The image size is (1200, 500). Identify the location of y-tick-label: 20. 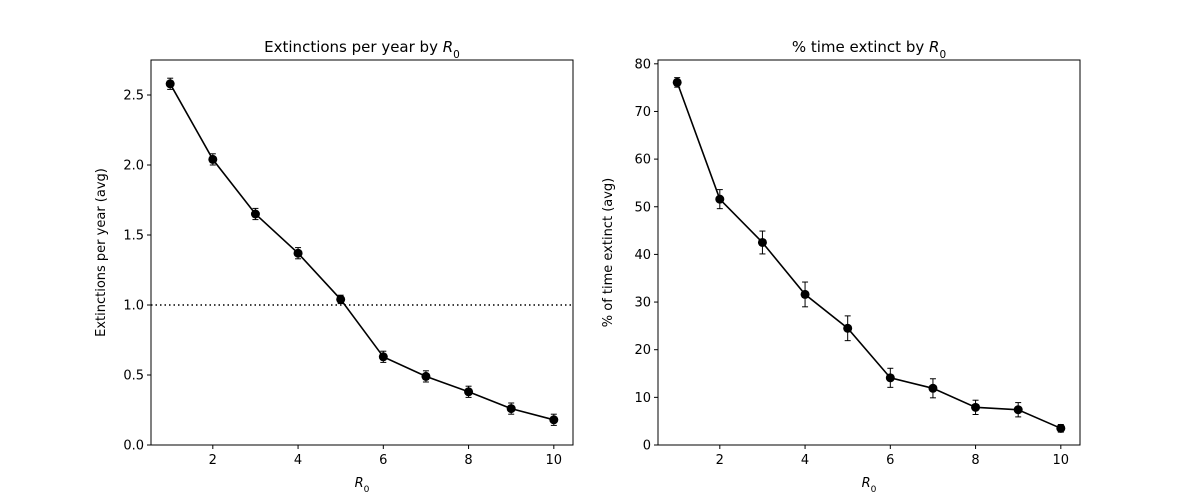
(642, 350).